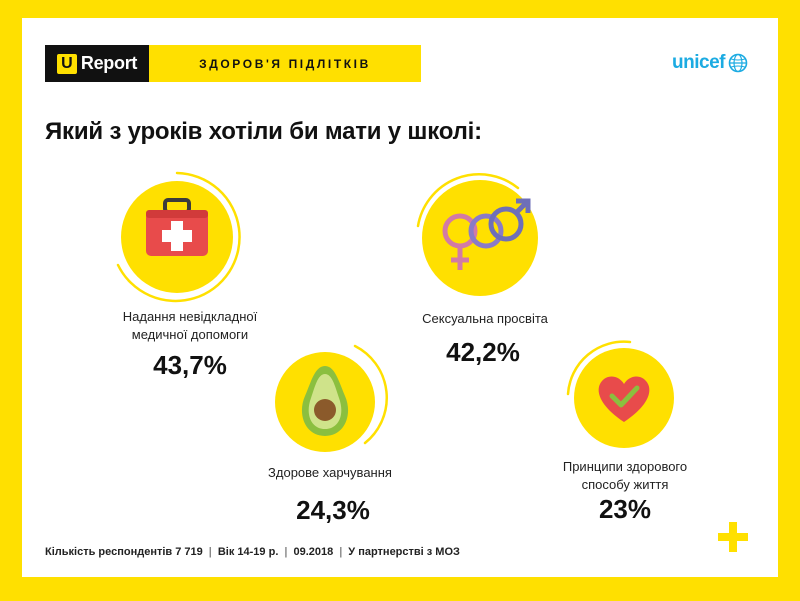  I want to click on label-nutrition: Здорове харчування, so click(330, 473).